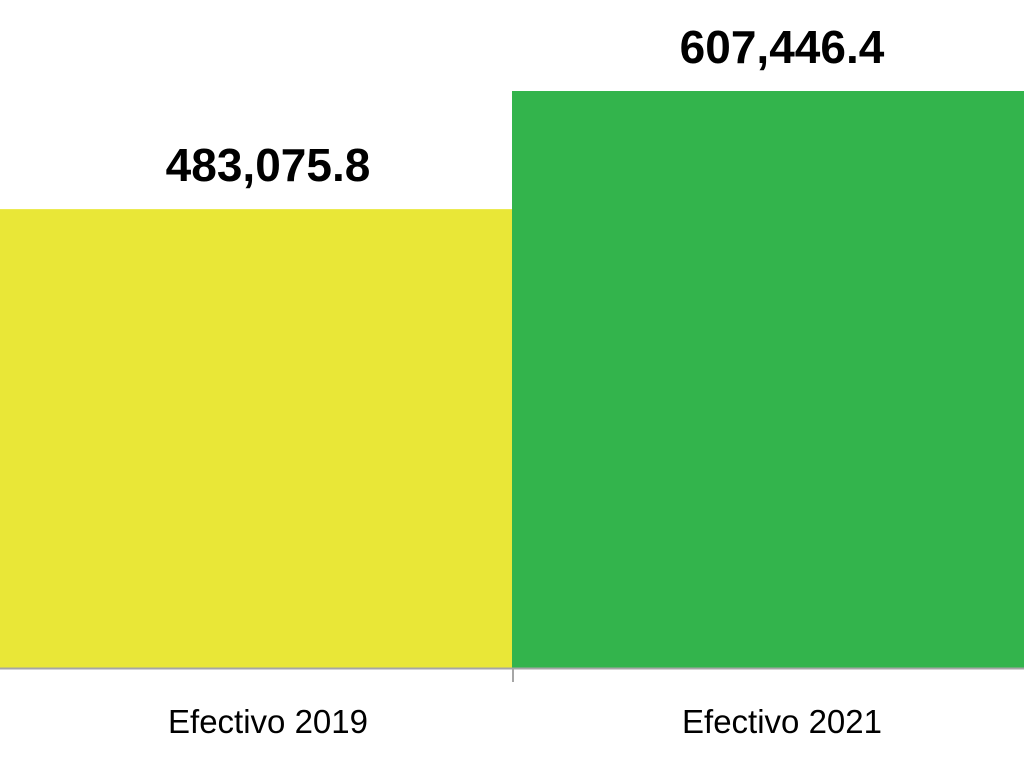 This screenshot has height=766, width=1024. I want to click on category-label-1: Efectivo 2019, so click(268, 721).